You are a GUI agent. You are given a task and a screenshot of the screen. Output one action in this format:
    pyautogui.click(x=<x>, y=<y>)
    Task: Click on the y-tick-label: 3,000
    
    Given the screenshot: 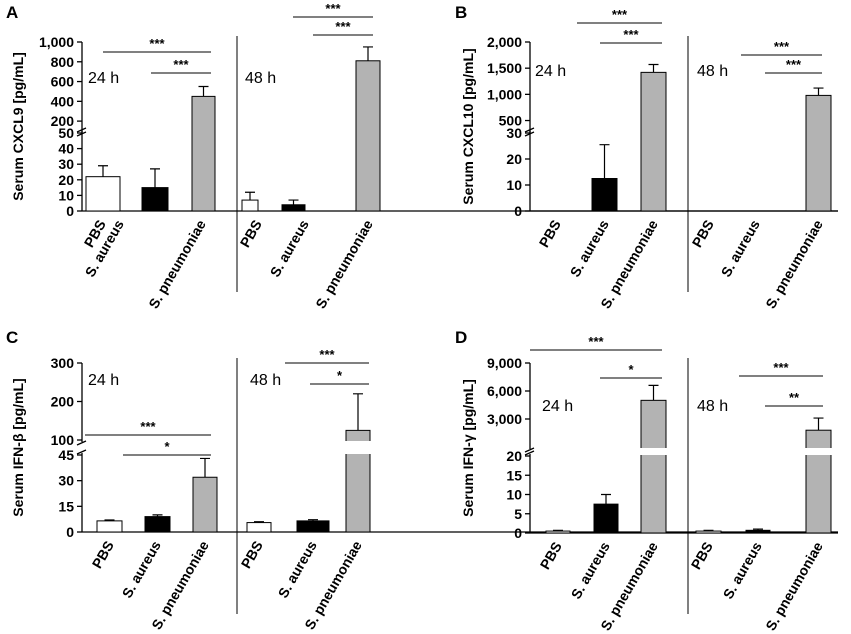 What is the action you would take?
    pyautogui.click(x=504, y=419)
    